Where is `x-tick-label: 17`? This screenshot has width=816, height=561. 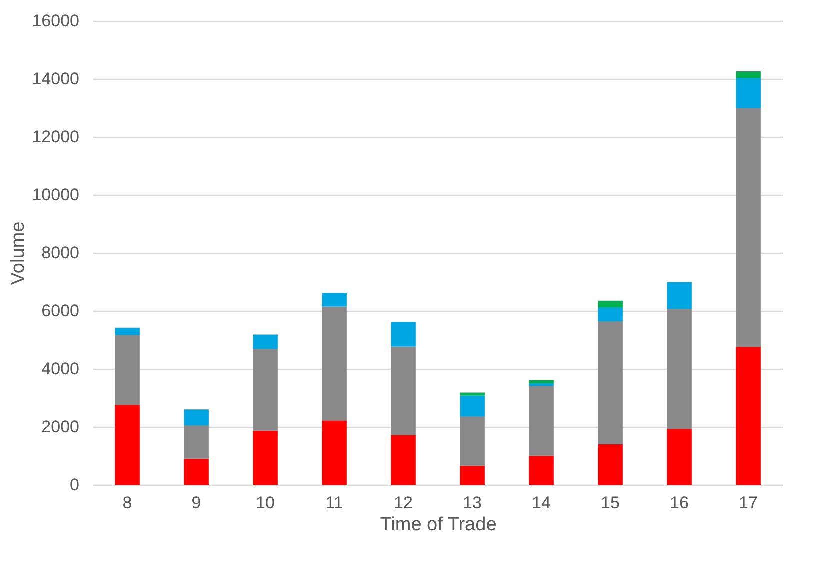
x-tick-label: 17 is located at coordinates (748, 503).